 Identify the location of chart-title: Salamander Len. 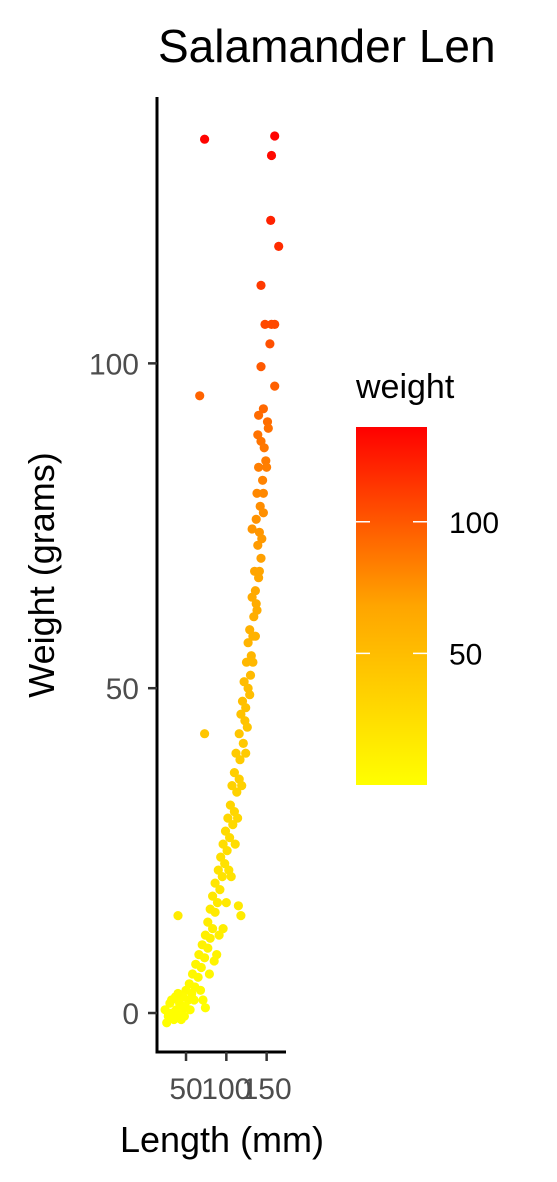
(327, 46).